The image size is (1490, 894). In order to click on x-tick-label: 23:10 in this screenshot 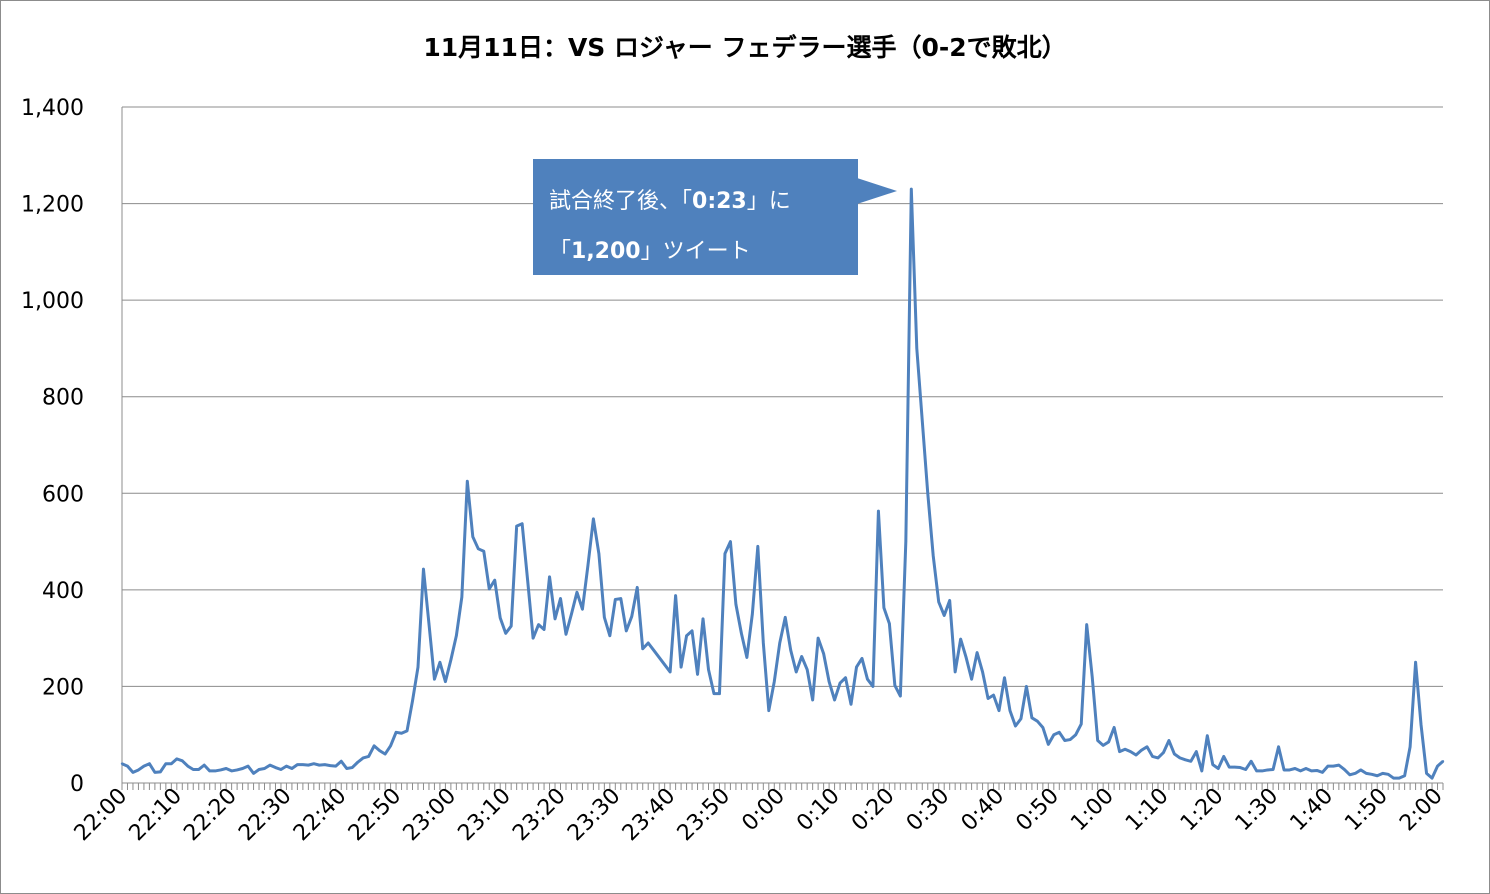, I will do `click(484, 815)`.